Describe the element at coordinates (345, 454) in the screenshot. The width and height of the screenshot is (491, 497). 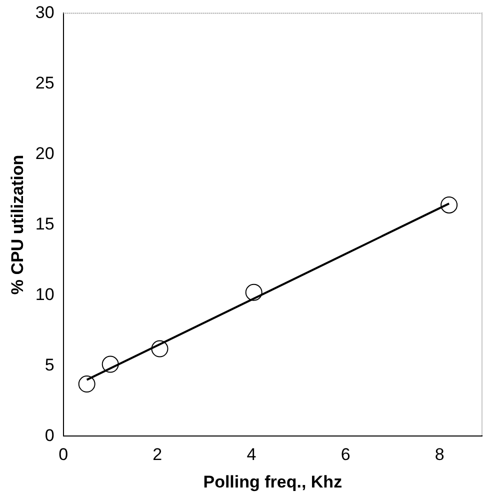
I see `x-tick-label: 6` at that location.